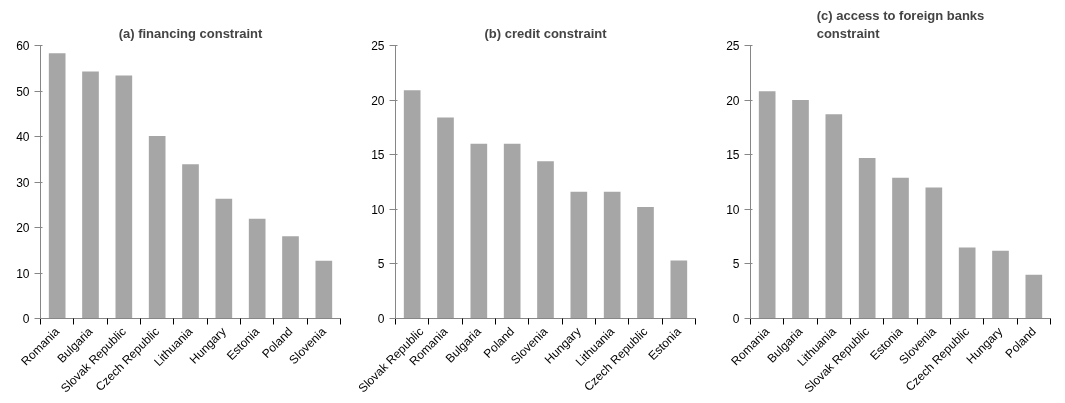  Describe the element at coordinates (23, 137) in the screenshot. I see `y-tick-label: 40` at that location.